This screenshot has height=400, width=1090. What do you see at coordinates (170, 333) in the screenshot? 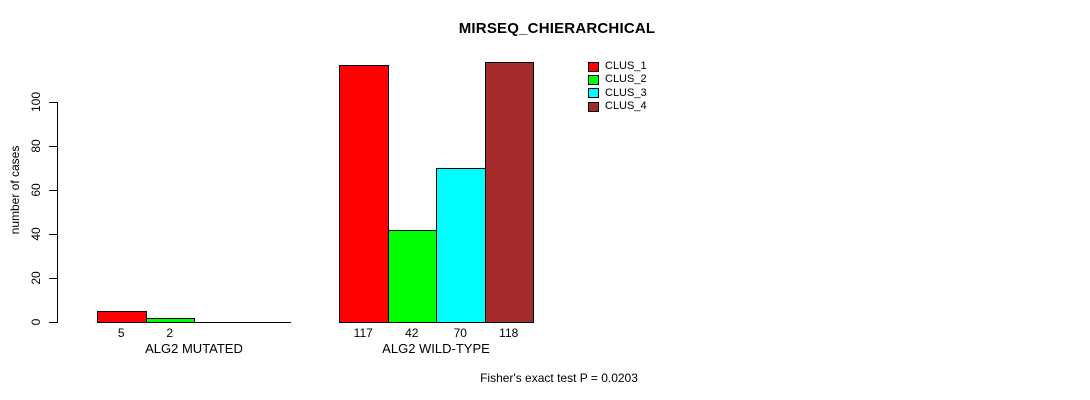
I see `bar-value-label: 2` at bounding box center [170, 333].